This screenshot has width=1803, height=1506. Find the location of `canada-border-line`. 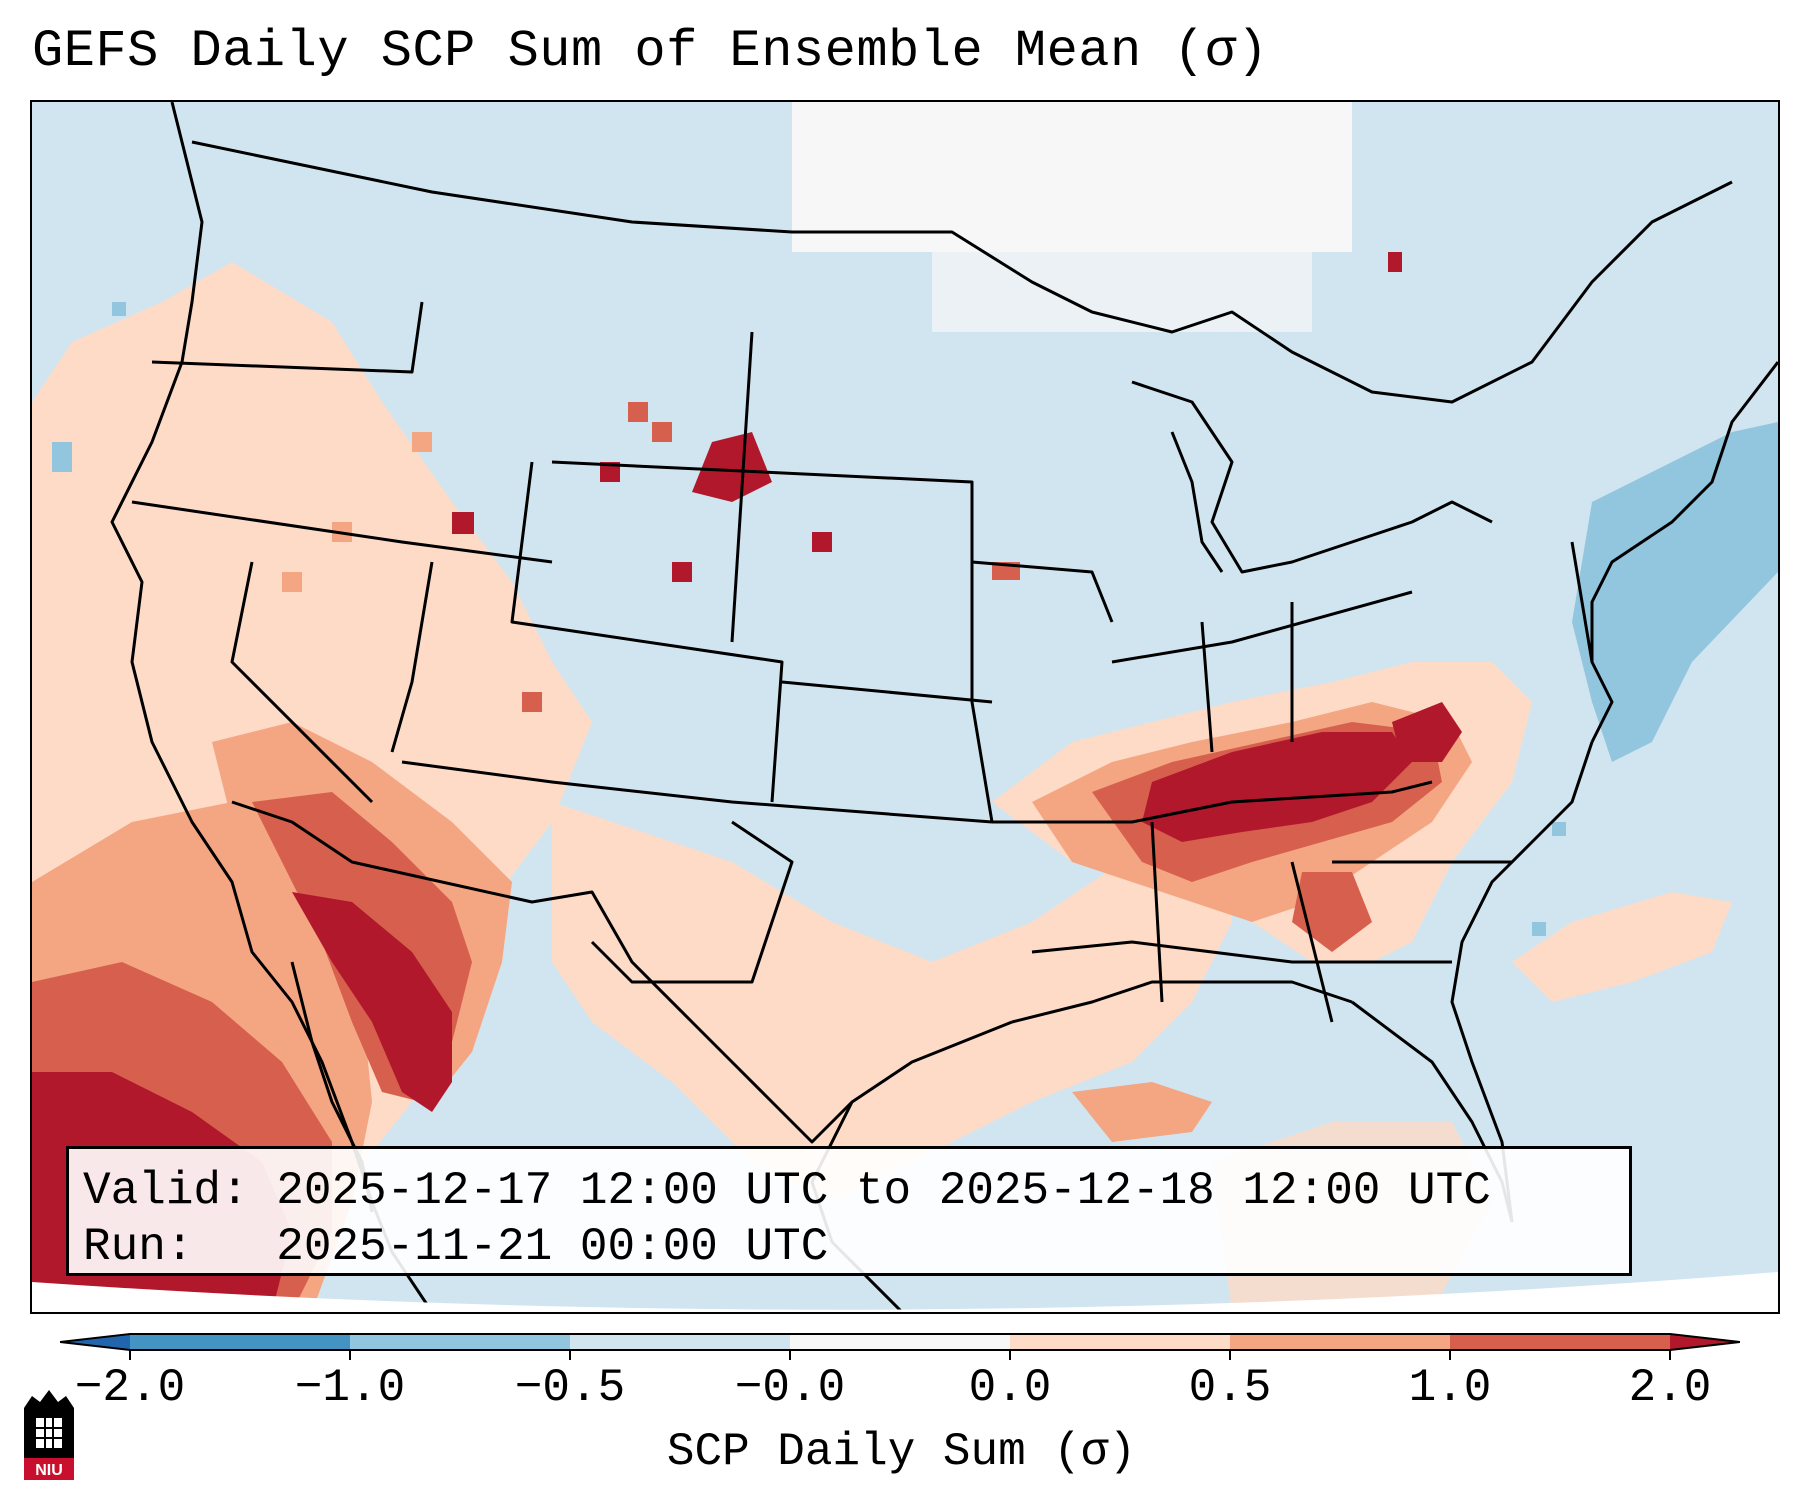

canada-border-line is located at coordinates (962, 272).